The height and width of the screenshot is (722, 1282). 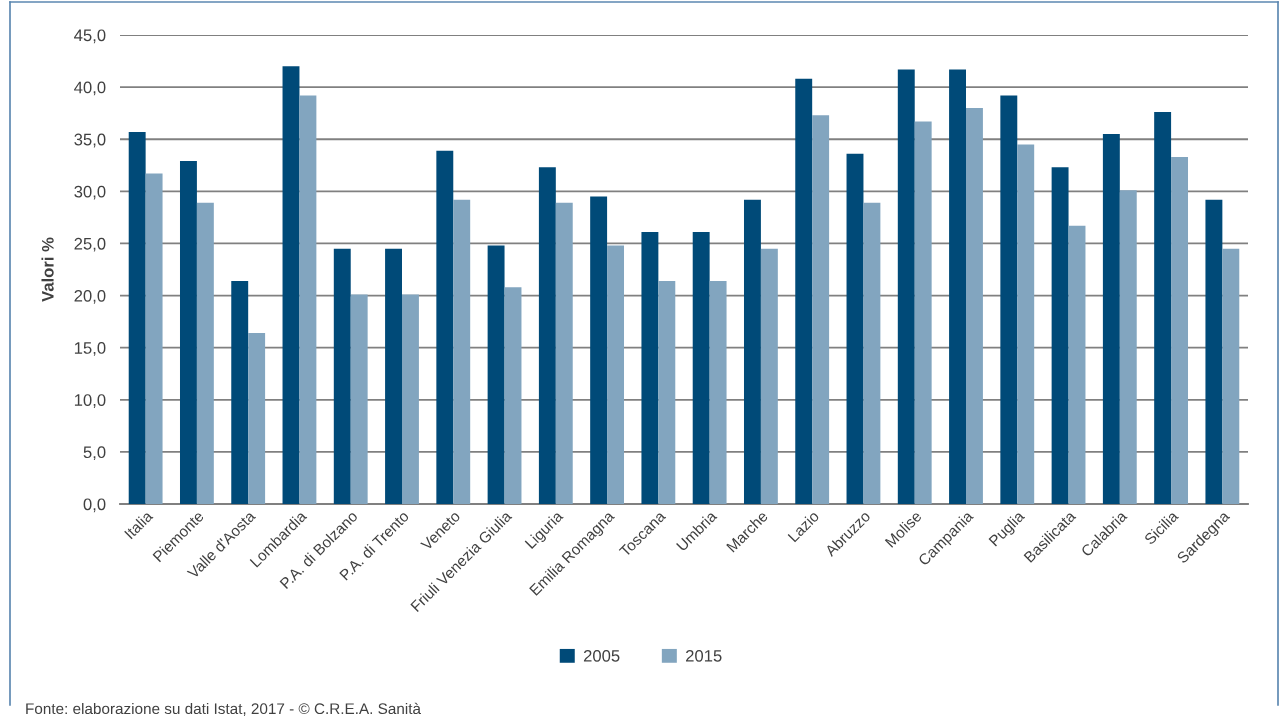 I want to click on y-tick-label: 40,0, so click(x=90, y=88).